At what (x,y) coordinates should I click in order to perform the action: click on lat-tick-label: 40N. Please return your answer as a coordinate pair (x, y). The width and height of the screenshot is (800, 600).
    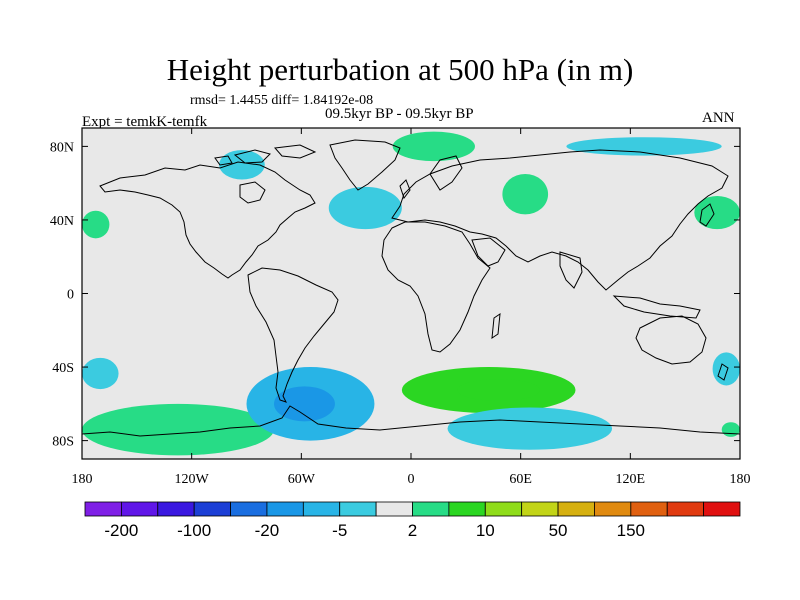
    Looking at the image, I should click on (62, 221).